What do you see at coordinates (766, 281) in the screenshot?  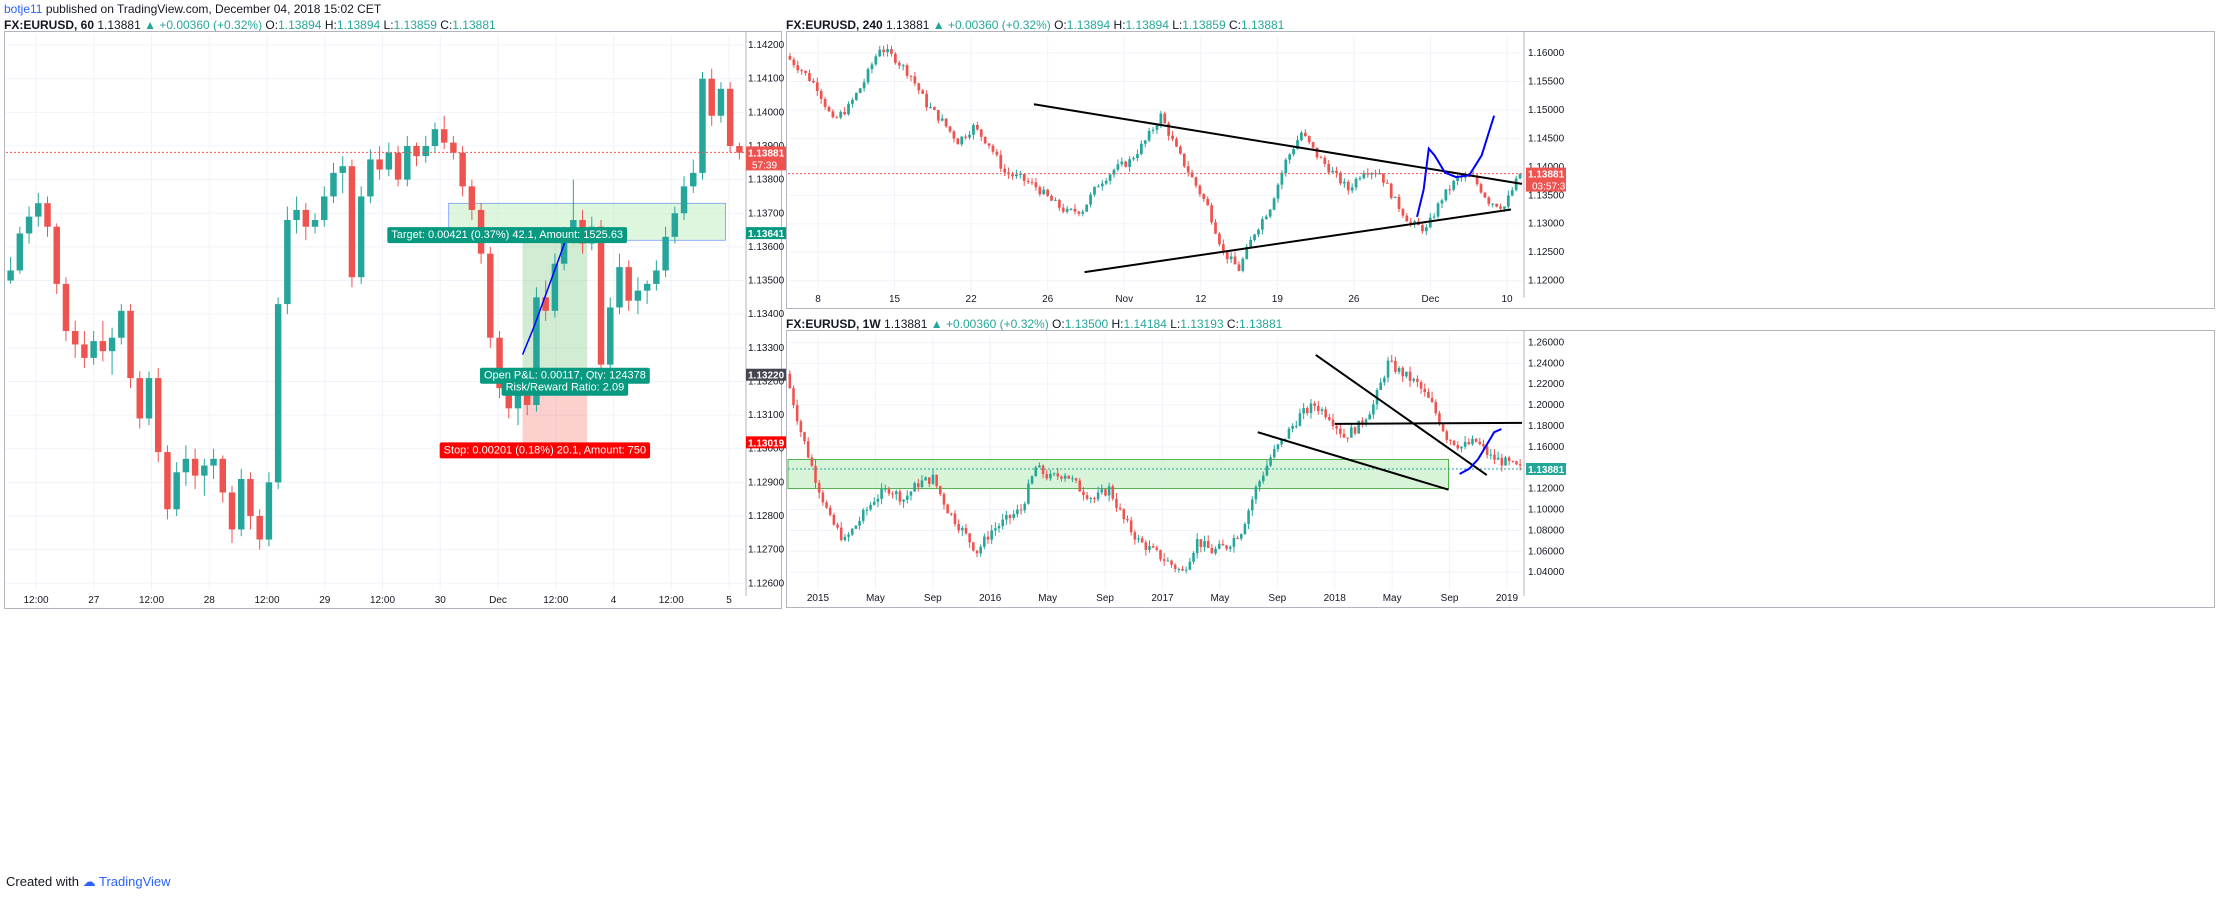 I see `chart1-y-tick-label: 1.13500` at bounding box center [766, 281].